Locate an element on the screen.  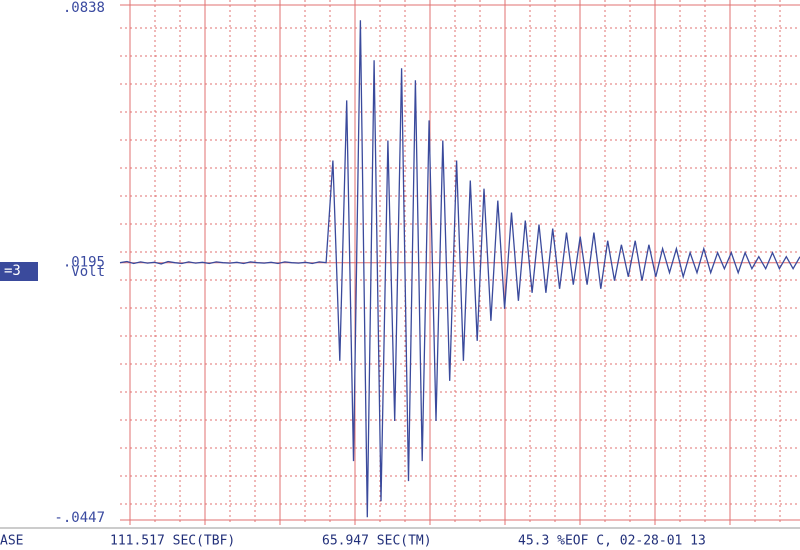
channel-box is located at coordinates (19, 271).